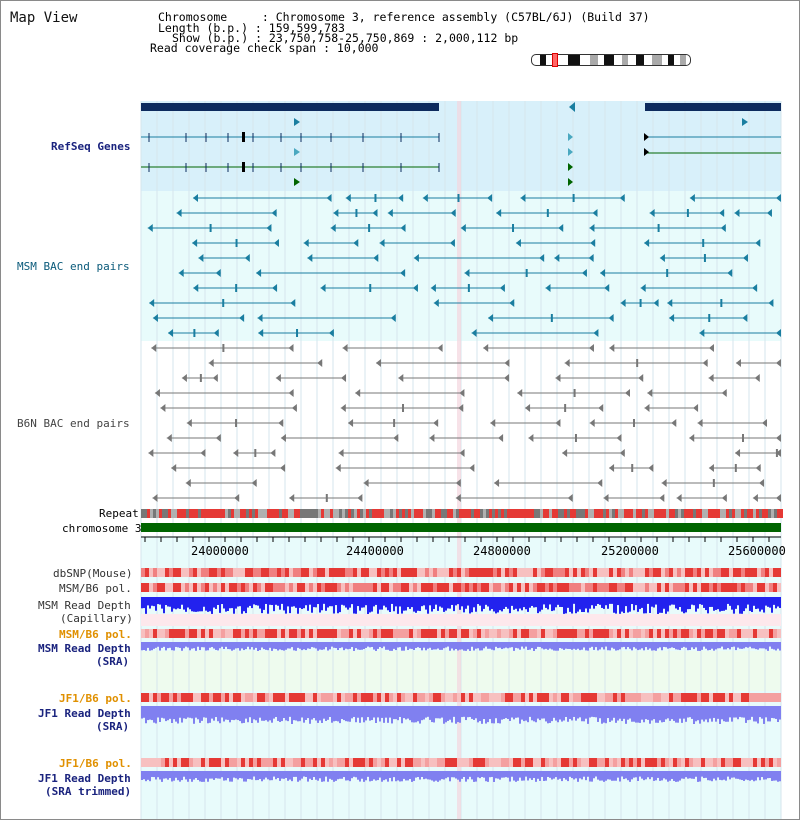  Describe the element at coordinates (555, 60) in the screenshot. I see `ideogram-position-marker` at that location.